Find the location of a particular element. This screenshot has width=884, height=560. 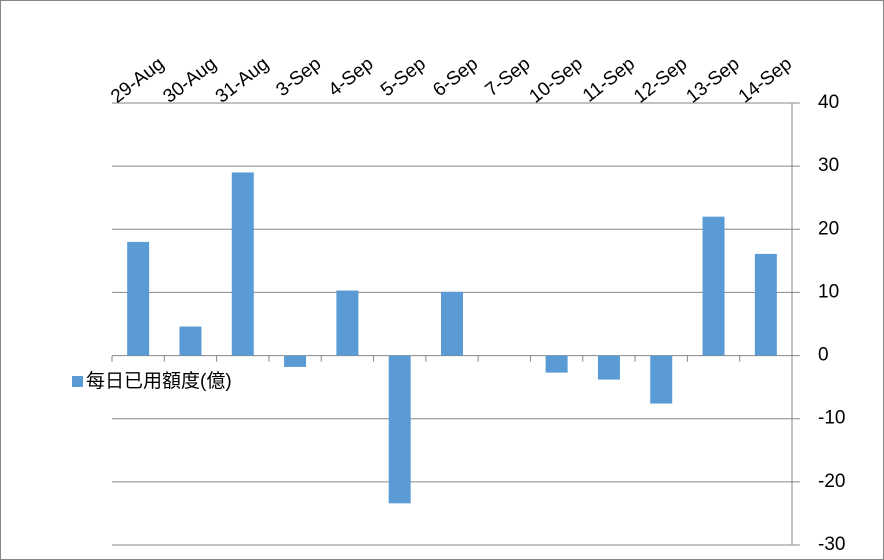

y-tick-label: 20 is located at coordinates (828, 228).